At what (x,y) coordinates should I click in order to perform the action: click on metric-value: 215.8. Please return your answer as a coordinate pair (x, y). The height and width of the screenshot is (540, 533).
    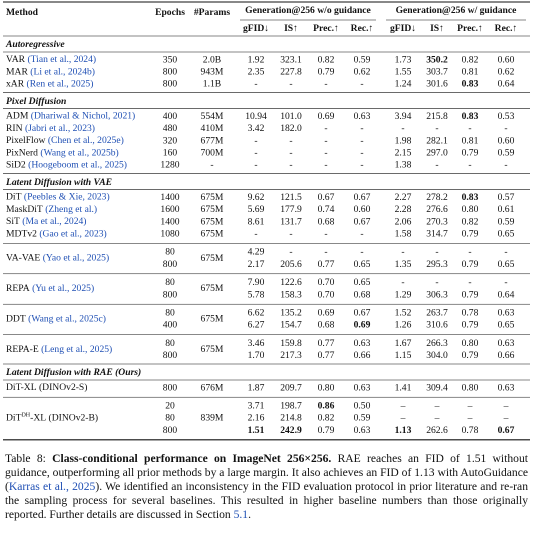
    Looking at the image, I should click on (437, 116).